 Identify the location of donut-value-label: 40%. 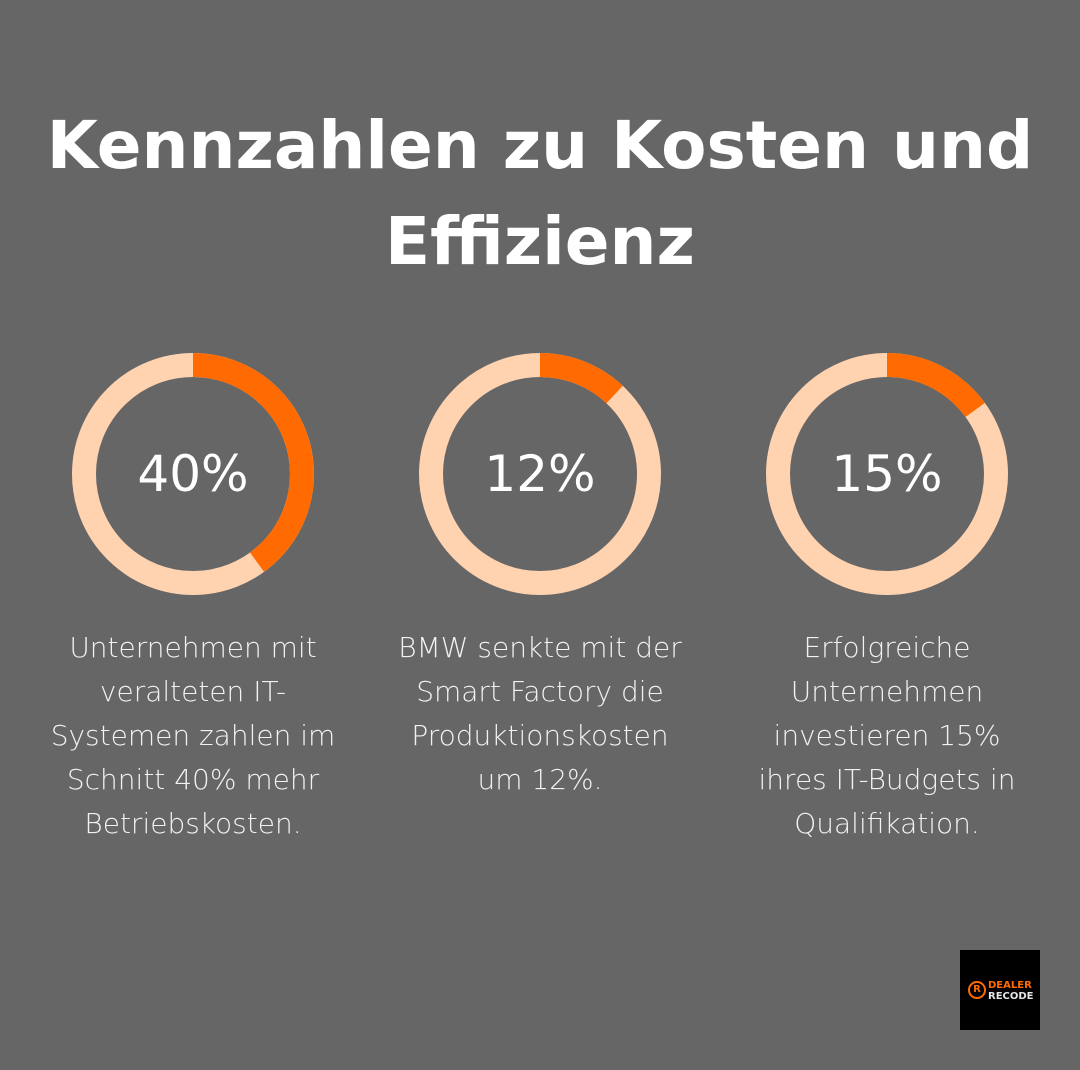
(193, 474).